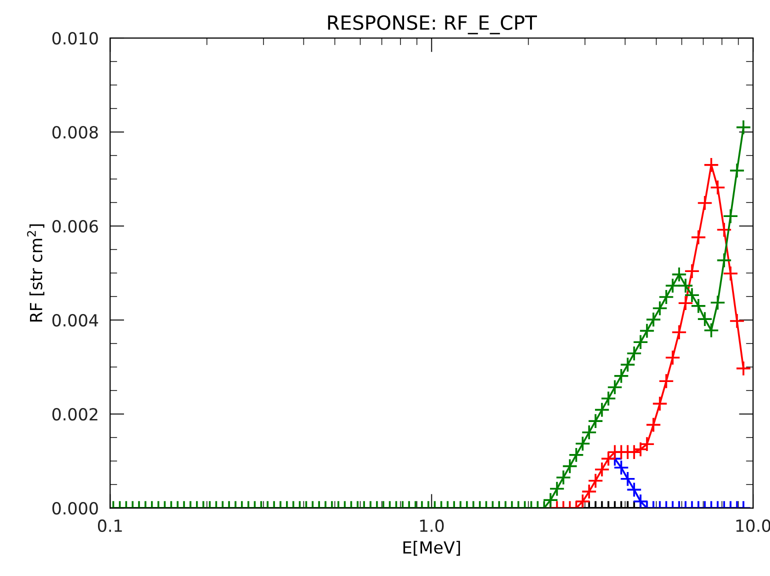 This screenshot has height=576, width=770. Describe the element at coordinates (75, 414) in the screenshot. I see `y-tick-label: 0.002` at that location.